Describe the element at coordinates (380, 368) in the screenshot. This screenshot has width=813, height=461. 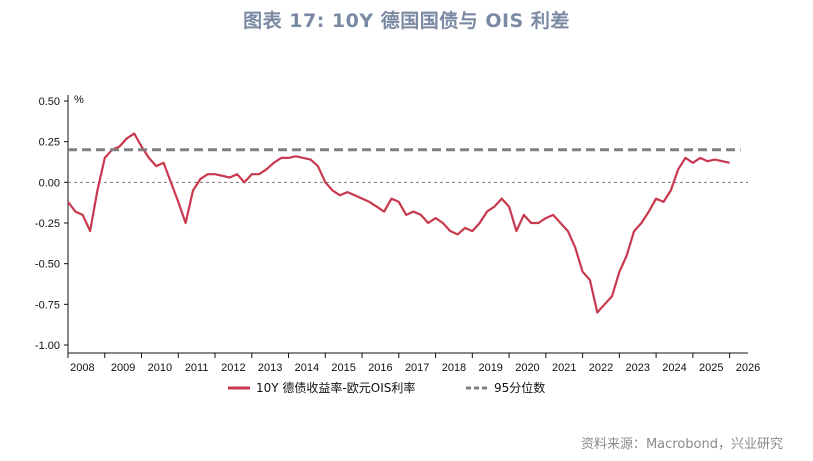
I see `x-tick-label: 2016` at that location.